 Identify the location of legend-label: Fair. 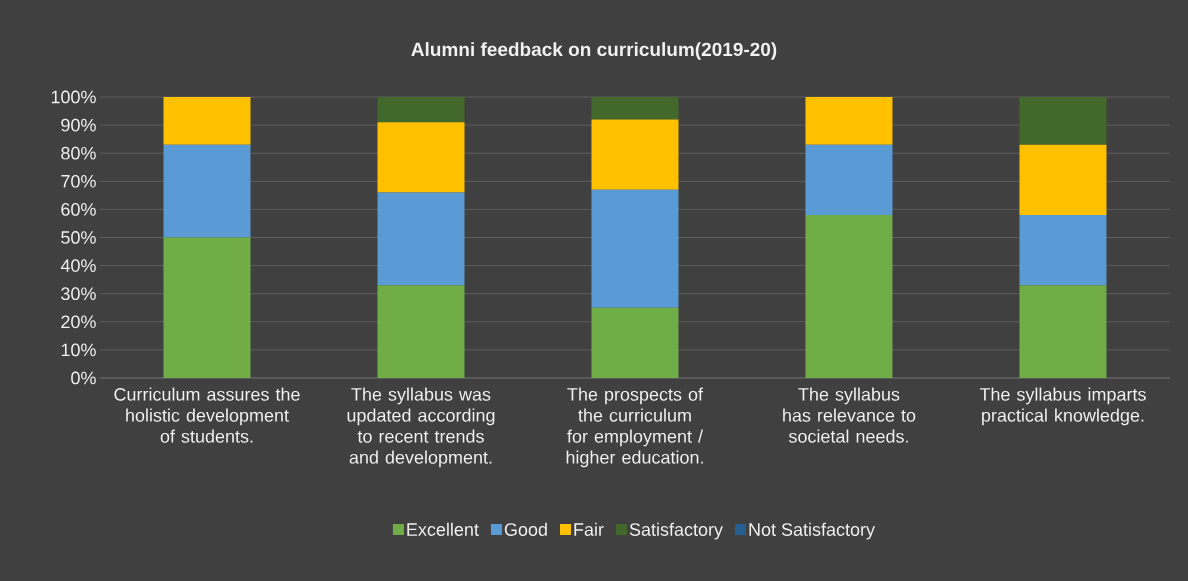
(589, 529).